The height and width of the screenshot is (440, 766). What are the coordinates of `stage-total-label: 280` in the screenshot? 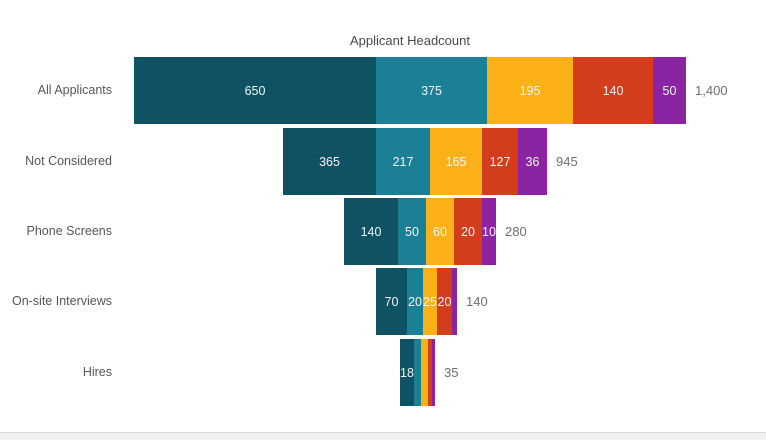 It's located at (516, 231).